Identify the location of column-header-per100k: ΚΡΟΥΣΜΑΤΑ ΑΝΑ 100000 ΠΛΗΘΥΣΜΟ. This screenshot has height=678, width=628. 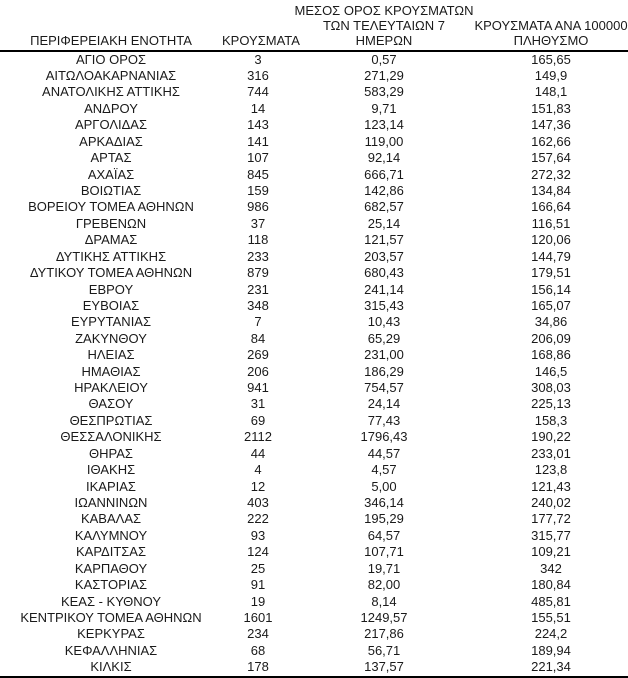
(551, 26).